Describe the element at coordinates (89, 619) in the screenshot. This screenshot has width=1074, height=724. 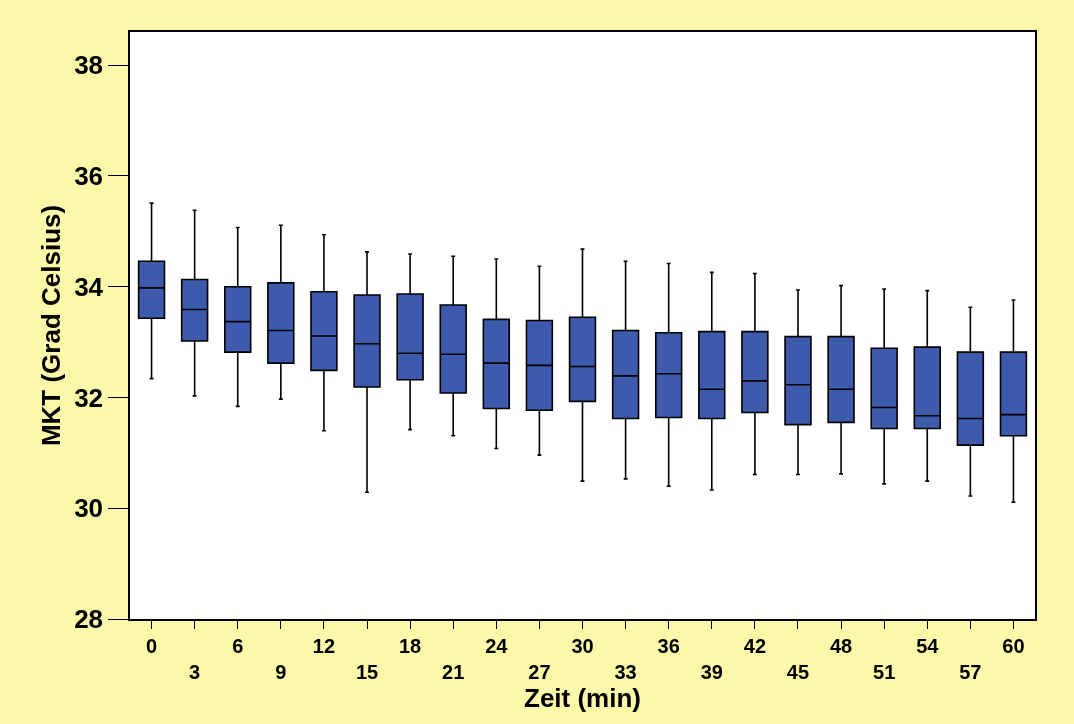
I see `y-tick-label: 28` at that location.